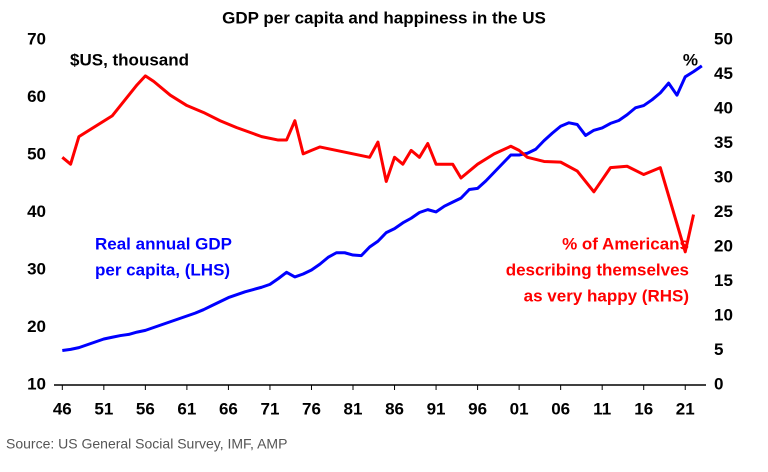 The height and width of the screenshot is (472, 768). Describe the element at coordinates (723, 211) in the screenshot. I see `y2-tick-label: 25` at that location.